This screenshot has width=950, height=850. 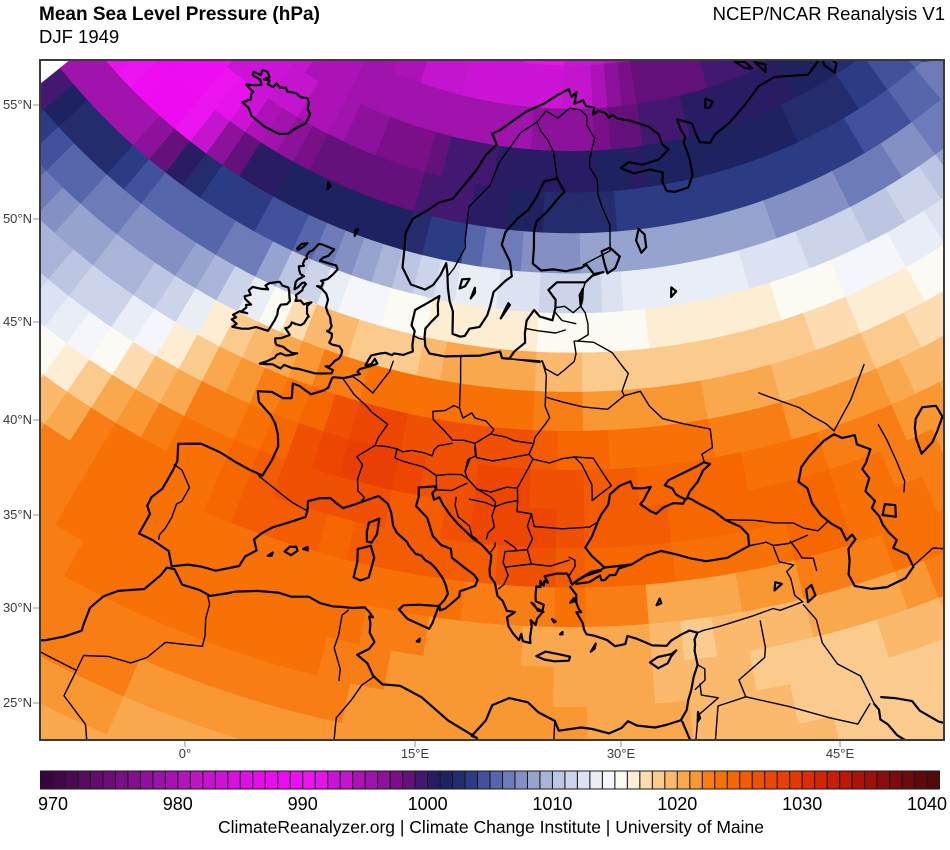 What do you see at coordinates (17, 702) in the screenshot?
I see `svg-text: 25°N` at bounding box center [17, 702].